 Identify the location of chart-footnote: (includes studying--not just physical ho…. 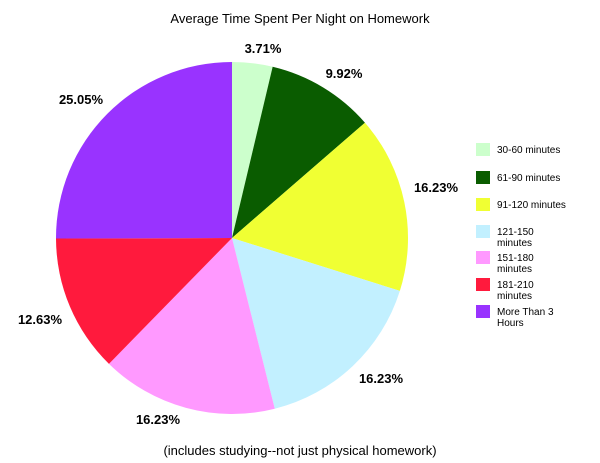
(299, 450).